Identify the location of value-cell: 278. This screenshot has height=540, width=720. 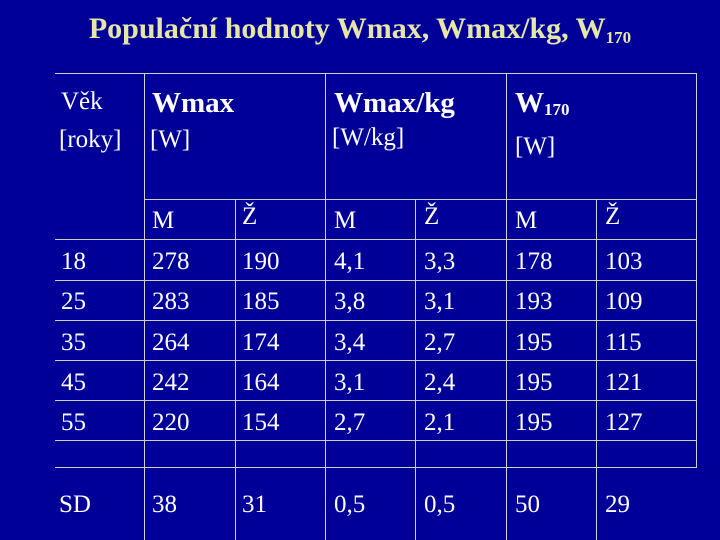
(171, 261).